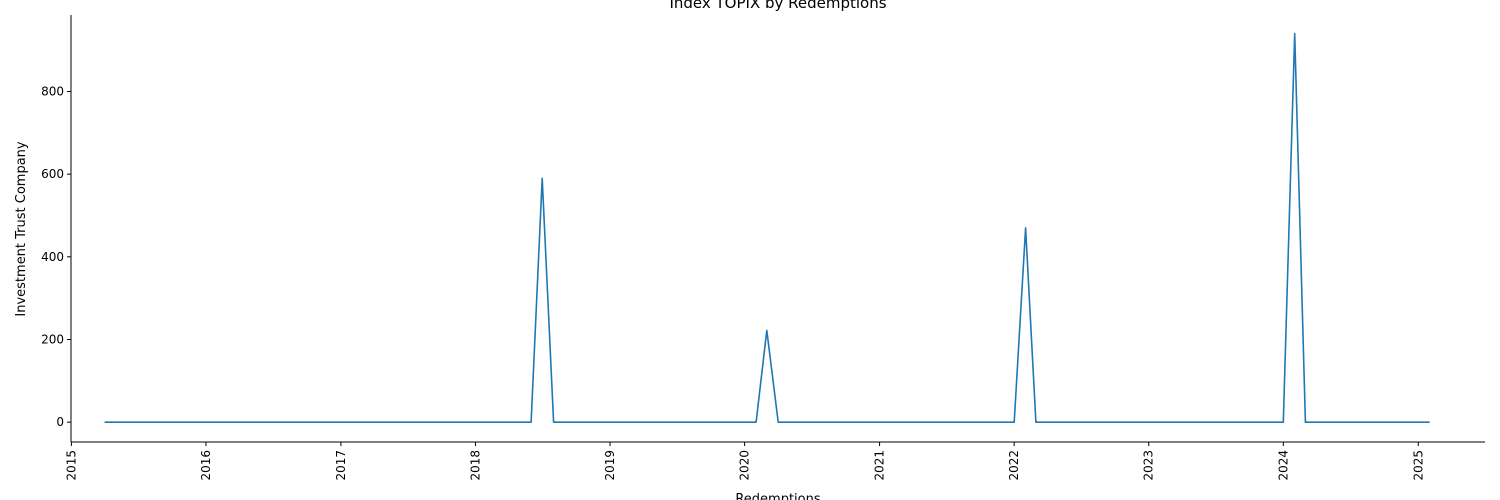  What do you see at coordinates (52, 339) in the screenshot?
I see `y-tick-label: 200` at bounding box center [52, 339].